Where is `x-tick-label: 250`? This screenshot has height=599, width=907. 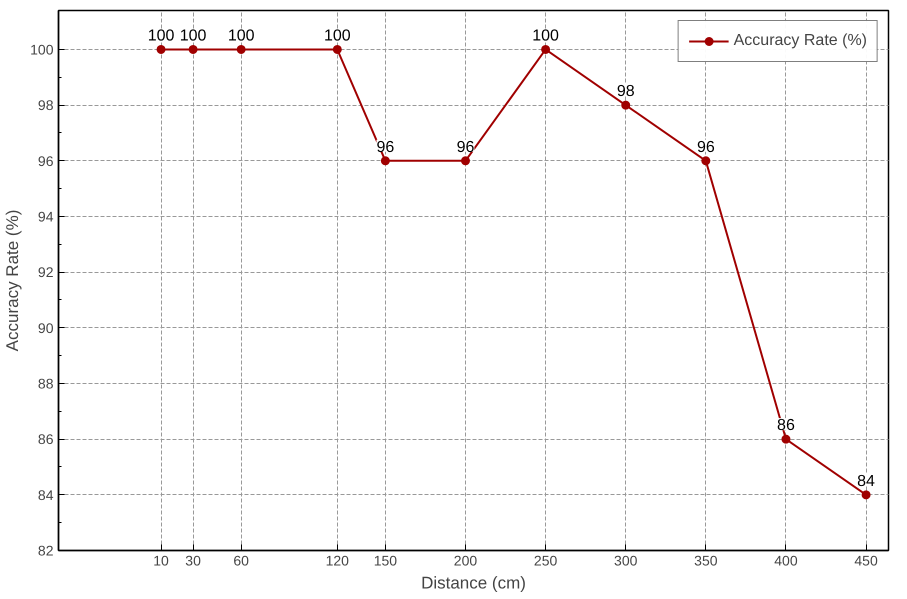 x-tick-label: 250 is located at coordinates (546, 560).